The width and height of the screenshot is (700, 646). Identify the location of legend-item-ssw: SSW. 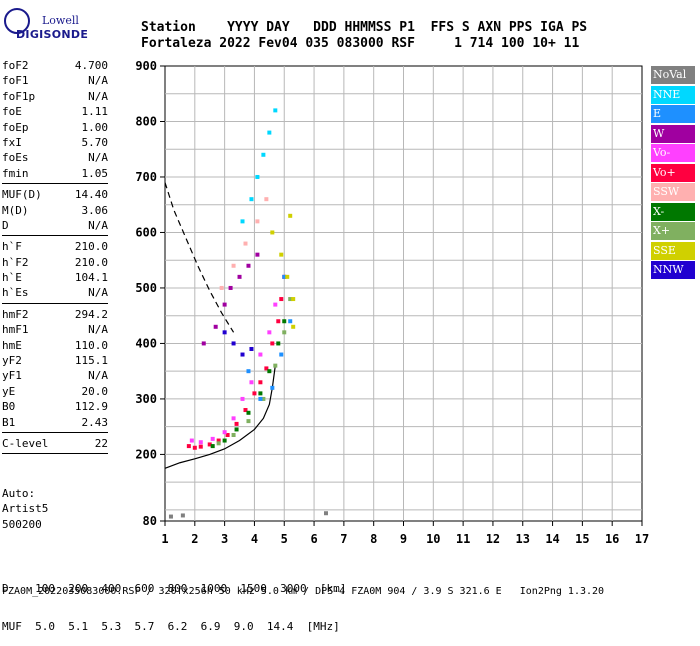
(673, 192).